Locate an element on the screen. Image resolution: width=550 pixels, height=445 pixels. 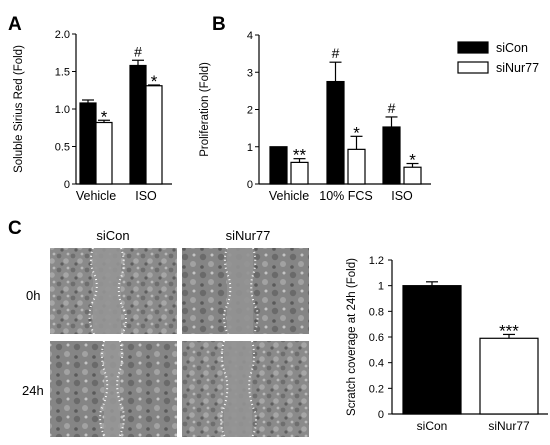
micrograph-sicon-0h is located at coordinates (113, 291).